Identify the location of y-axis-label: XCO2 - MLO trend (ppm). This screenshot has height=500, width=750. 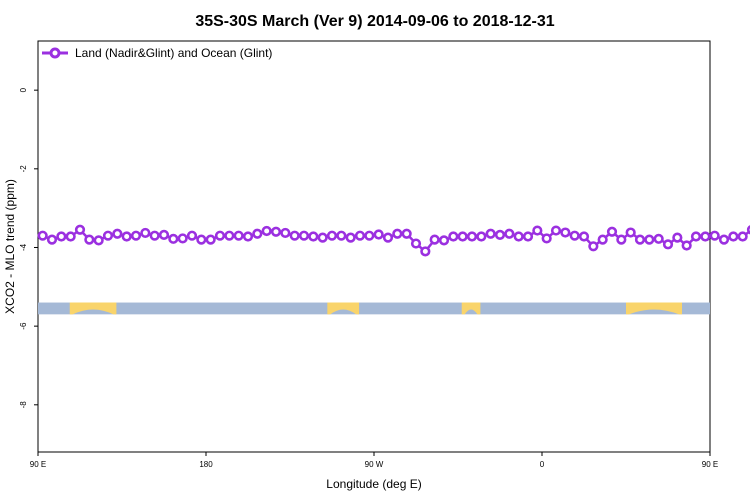
(10, 246).